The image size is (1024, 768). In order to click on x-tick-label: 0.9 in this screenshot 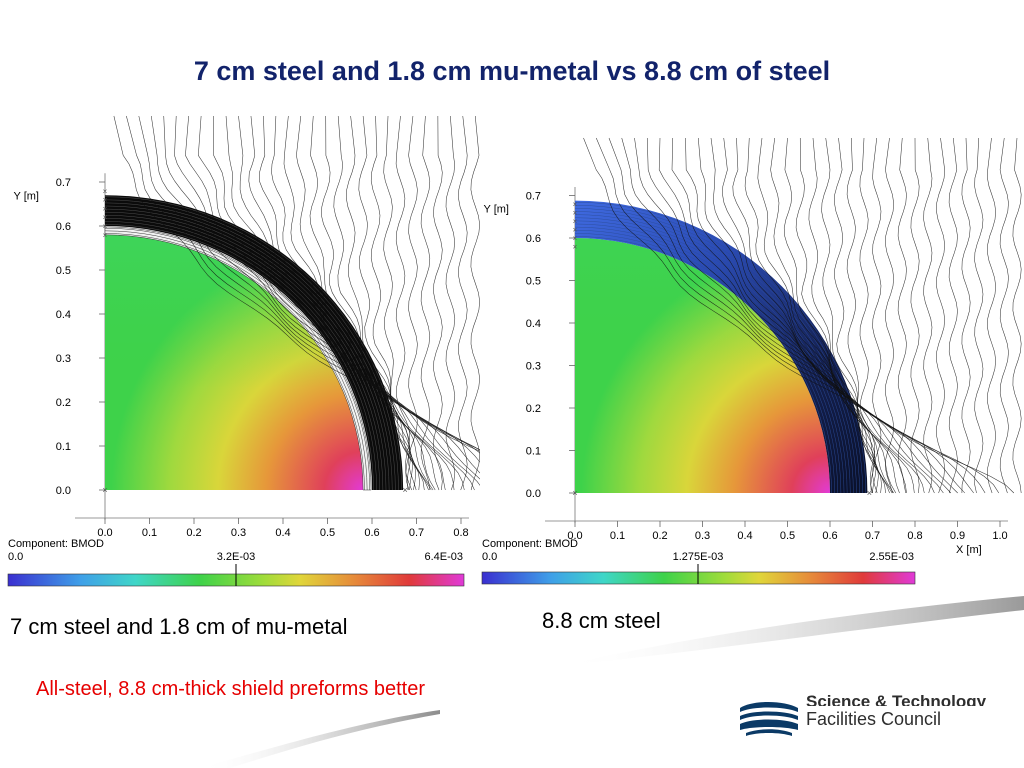, I will do `click(957, 536)`.